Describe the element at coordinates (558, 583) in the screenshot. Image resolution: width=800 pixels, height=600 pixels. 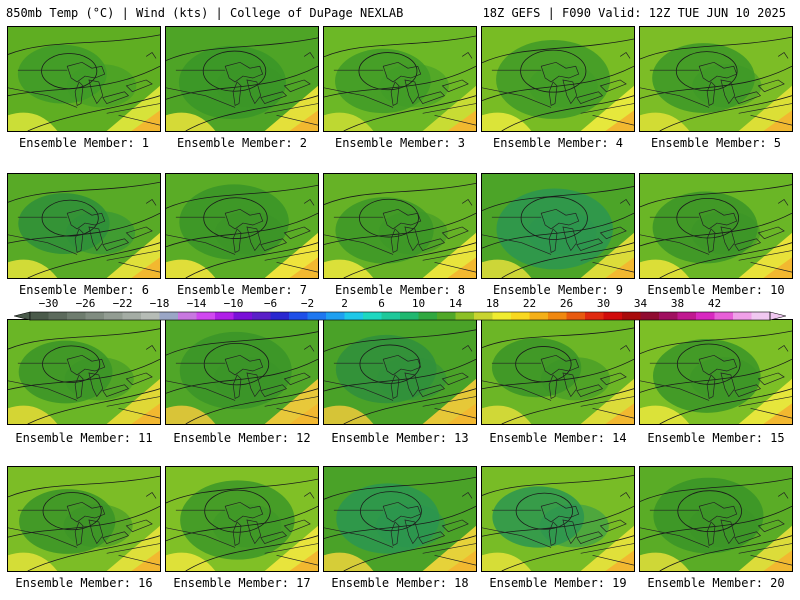
I see `ensemble-member-label: Ensemble Member: 19` at that location.